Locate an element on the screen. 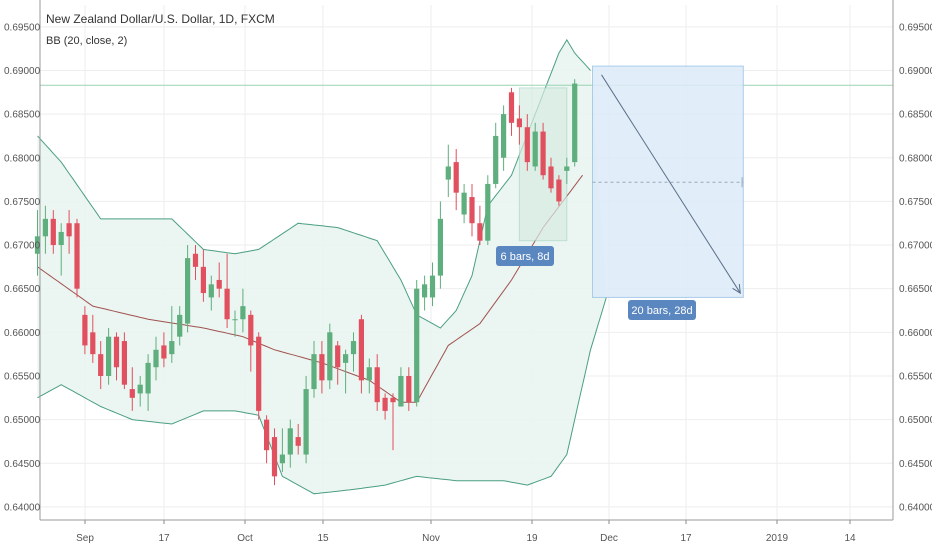  y-tick-right: 0.64500 is located at coordinates (915, 464).